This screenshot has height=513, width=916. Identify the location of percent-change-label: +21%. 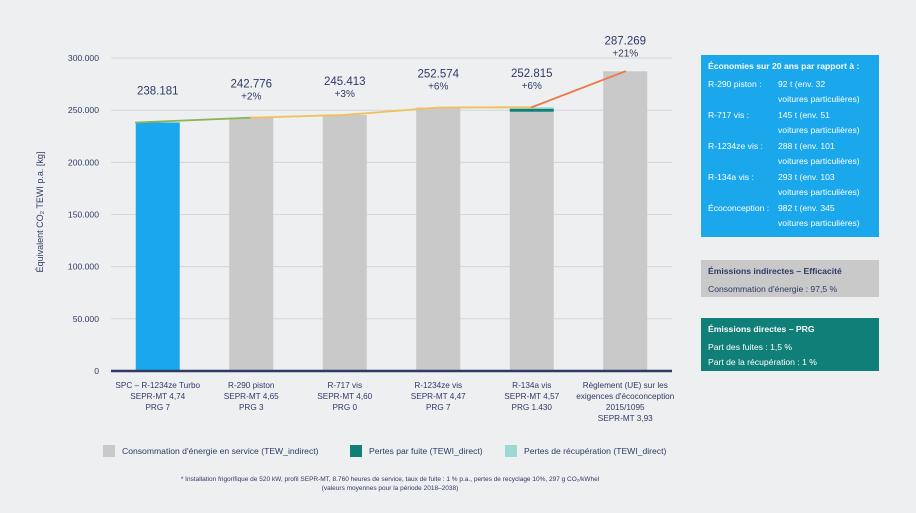
(625, 53).